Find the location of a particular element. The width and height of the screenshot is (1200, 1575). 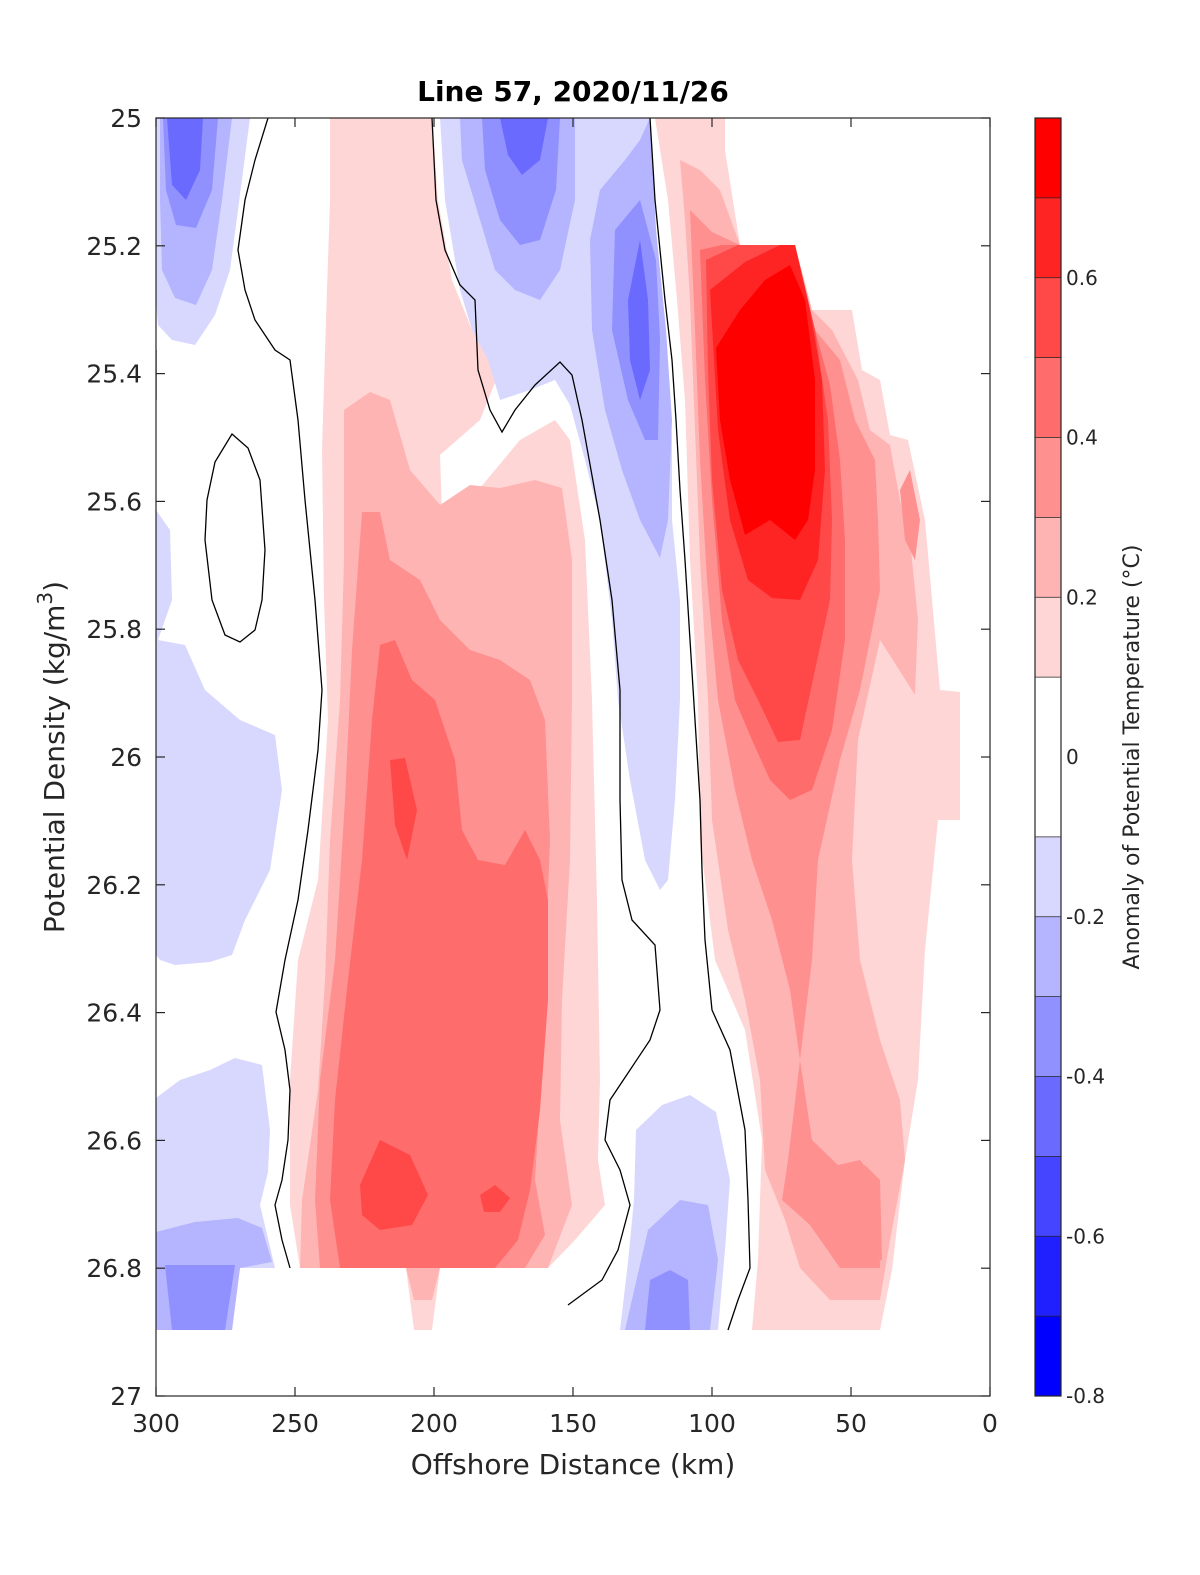

contour-warm-left-band-l5c is located at coordinates (495, 1198).